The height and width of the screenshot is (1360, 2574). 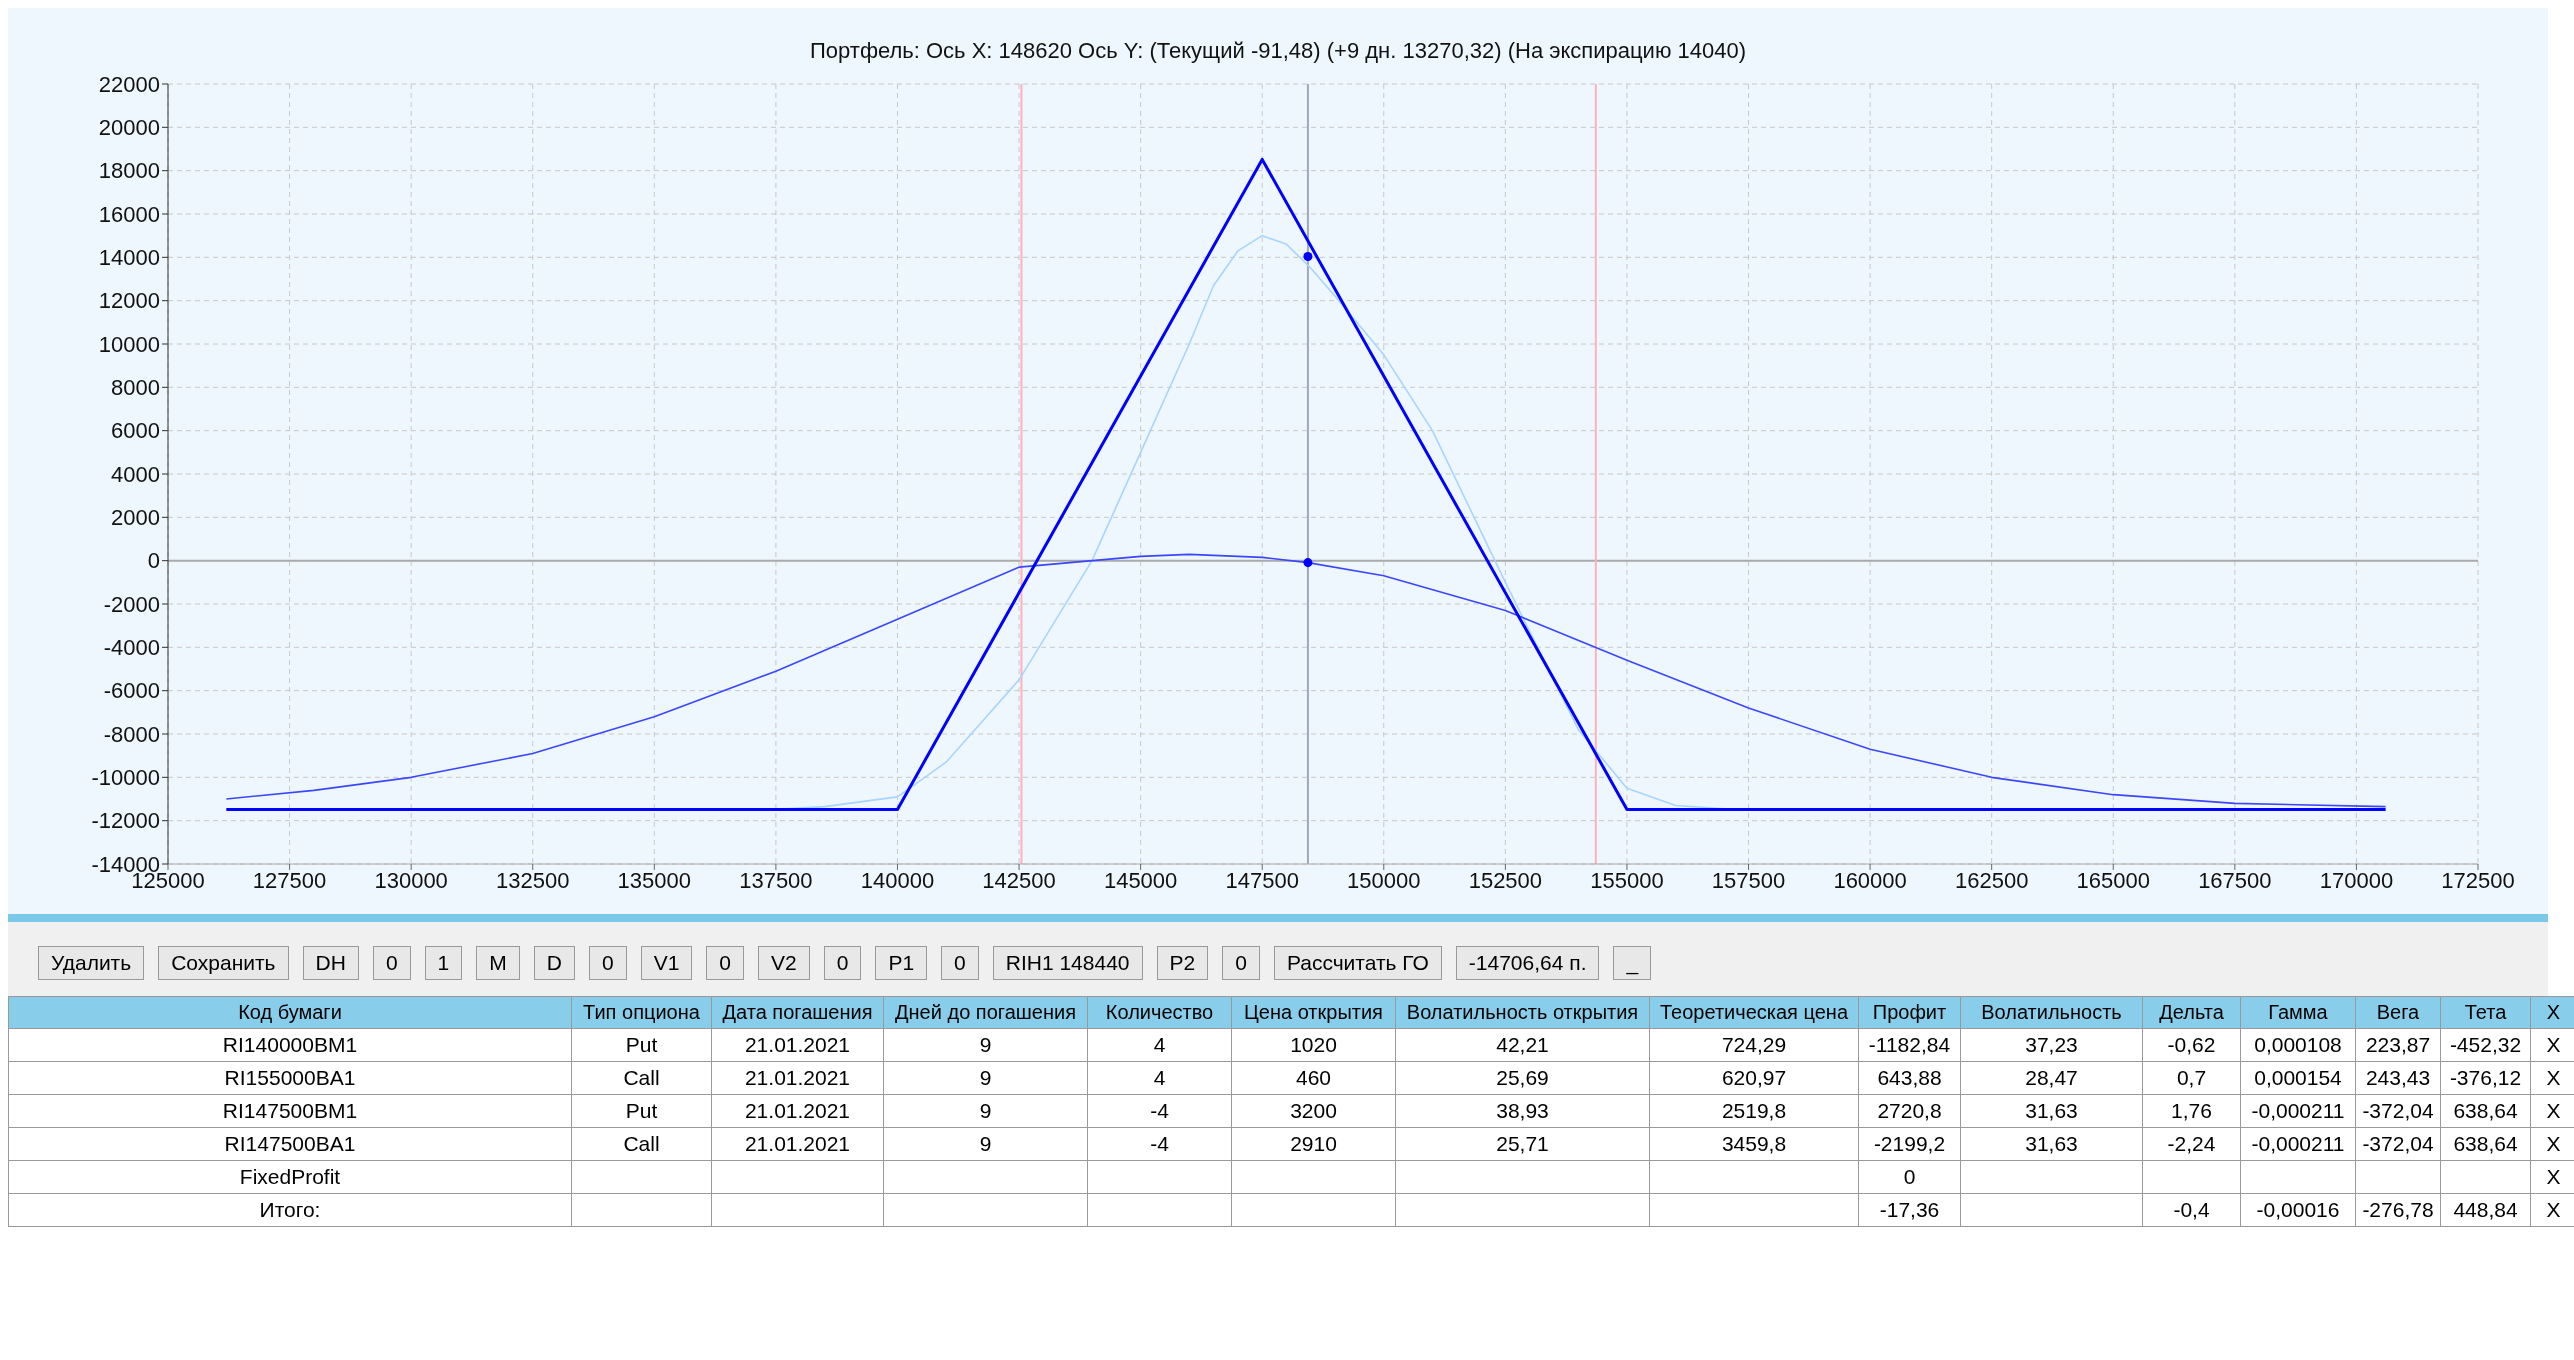 What do you see at coordinates (784, 963) in the screenshot?
I see `text: V2` at bounding box center [784, 963].